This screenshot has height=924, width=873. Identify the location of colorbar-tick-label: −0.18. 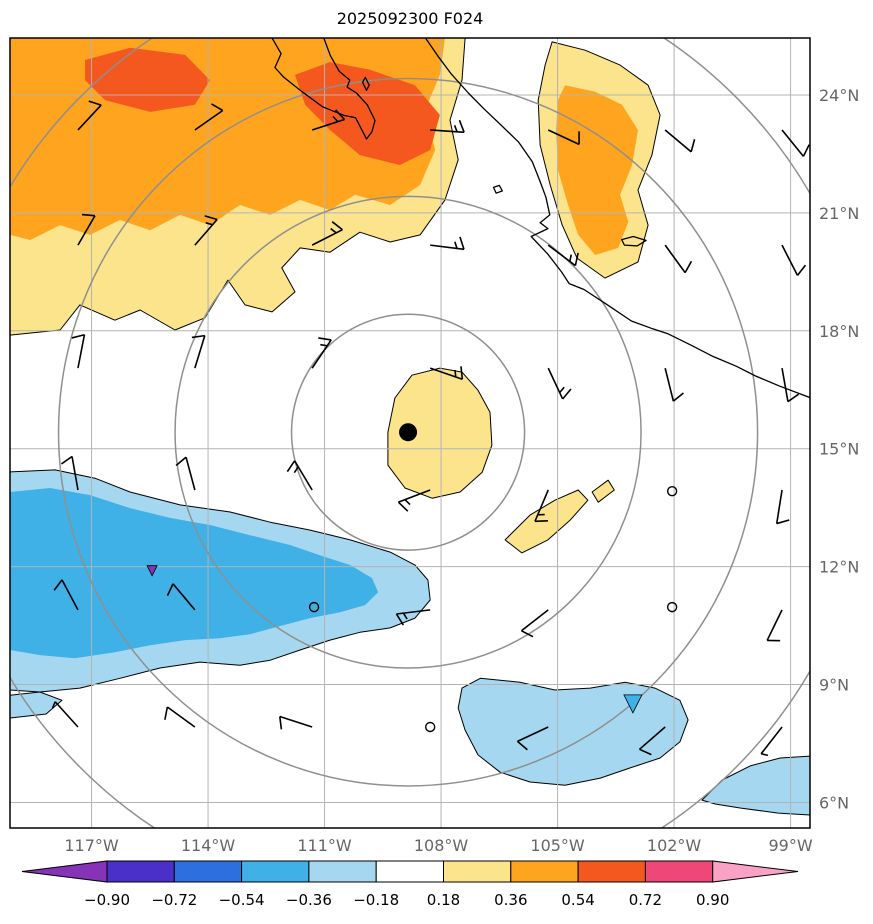
(376, 900).